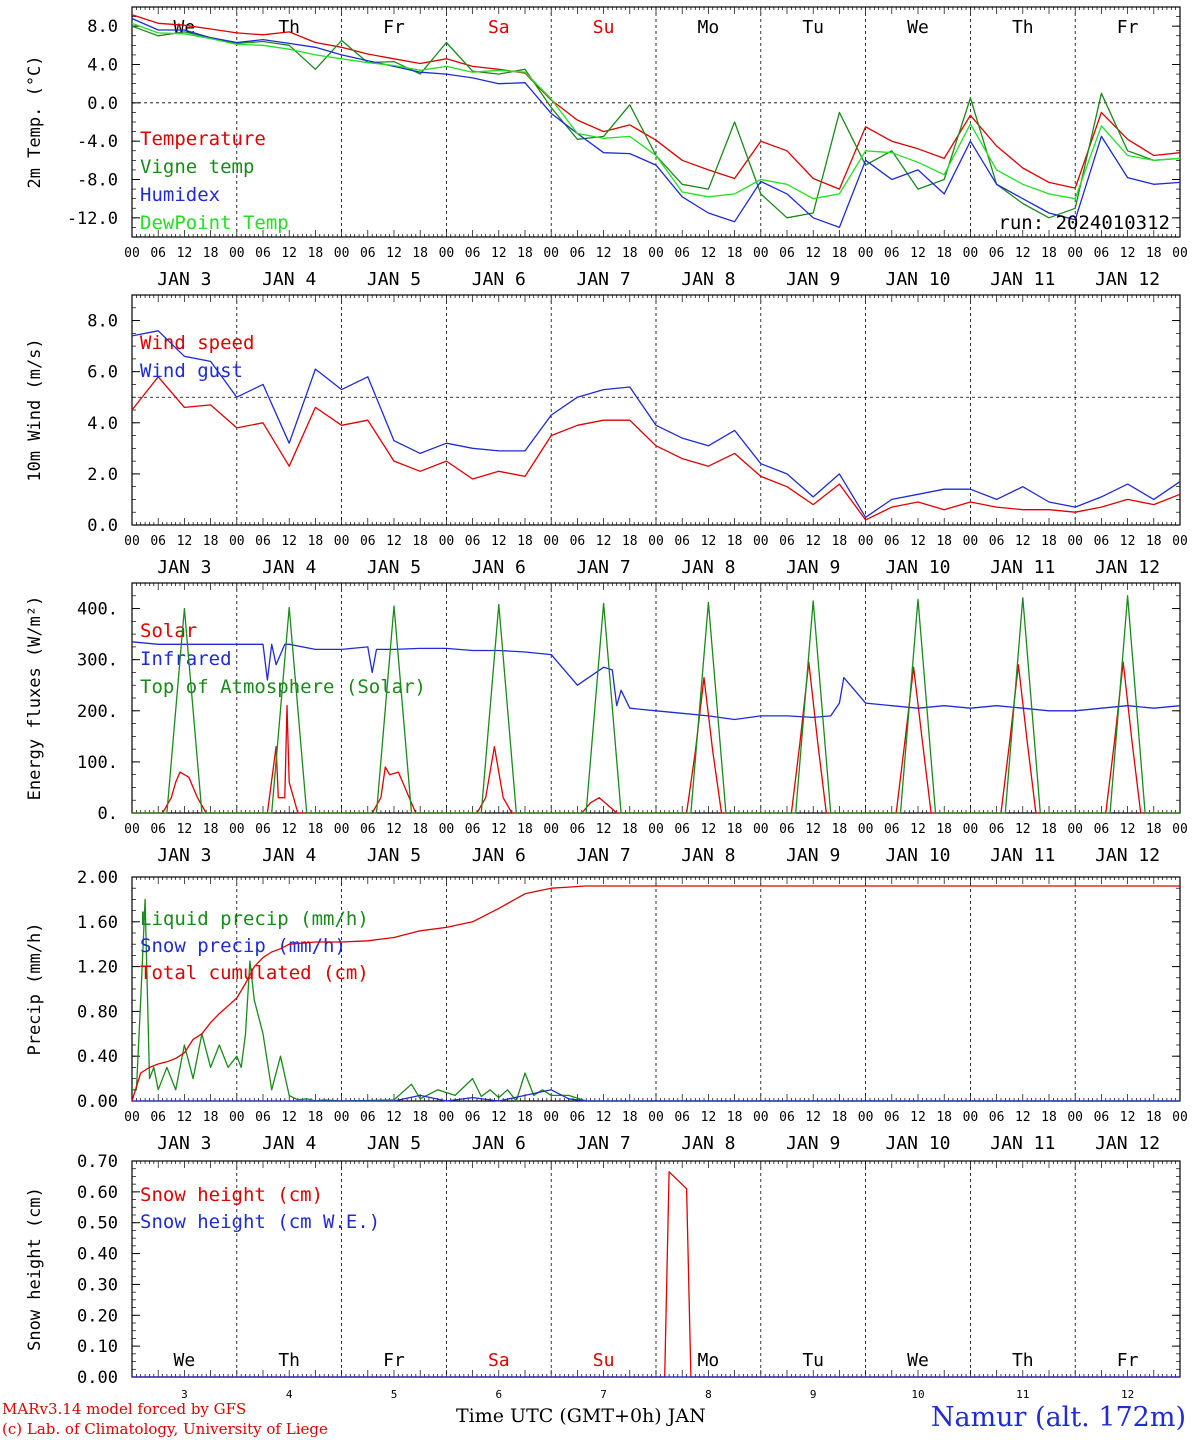 The image size is (1194, 1440). I want to click on y-tick-label: 0.60, so click(97, 1193).